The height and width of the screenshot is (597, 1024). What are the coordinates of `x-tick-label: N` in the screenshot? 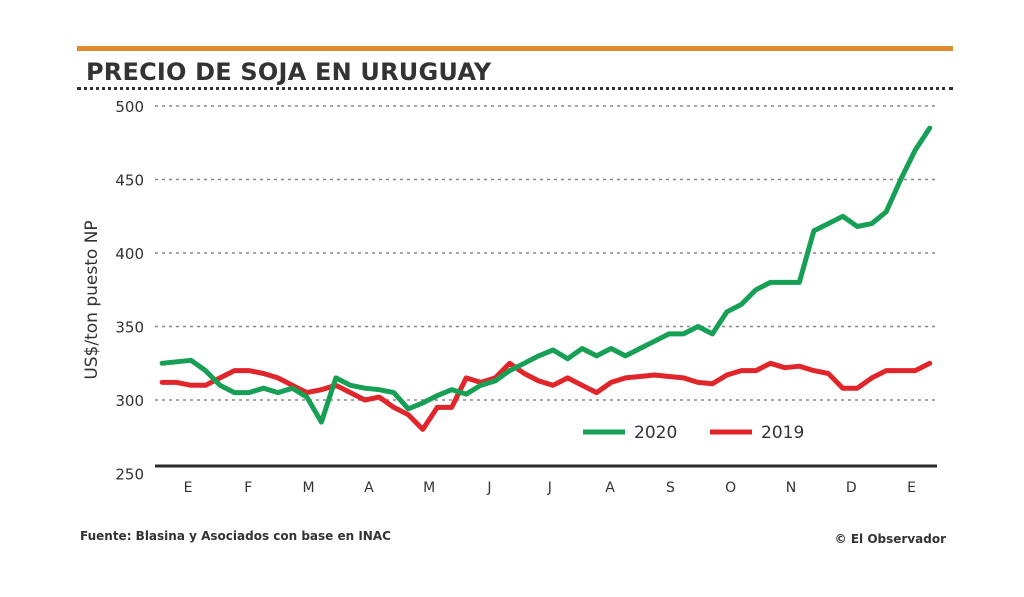 It's located at (791, 488).